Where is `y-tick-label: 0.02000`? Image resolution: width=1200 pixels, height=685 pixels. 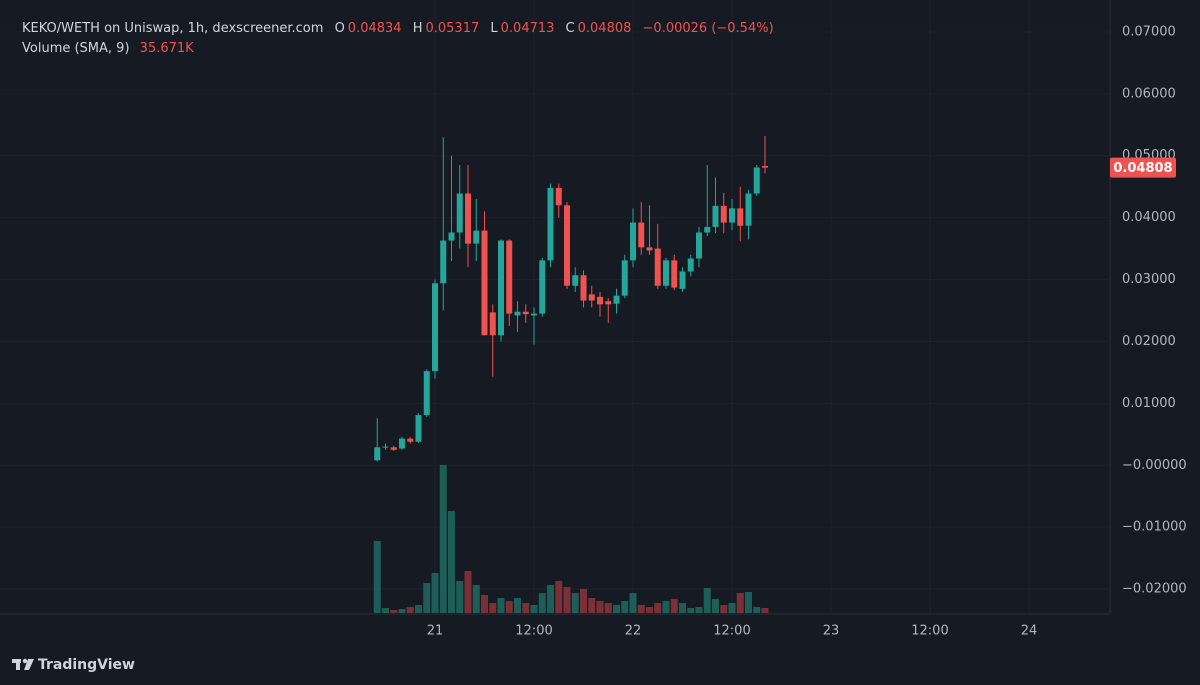 y-tick-label: 0.02000 is located at coordinates (1149, 341).